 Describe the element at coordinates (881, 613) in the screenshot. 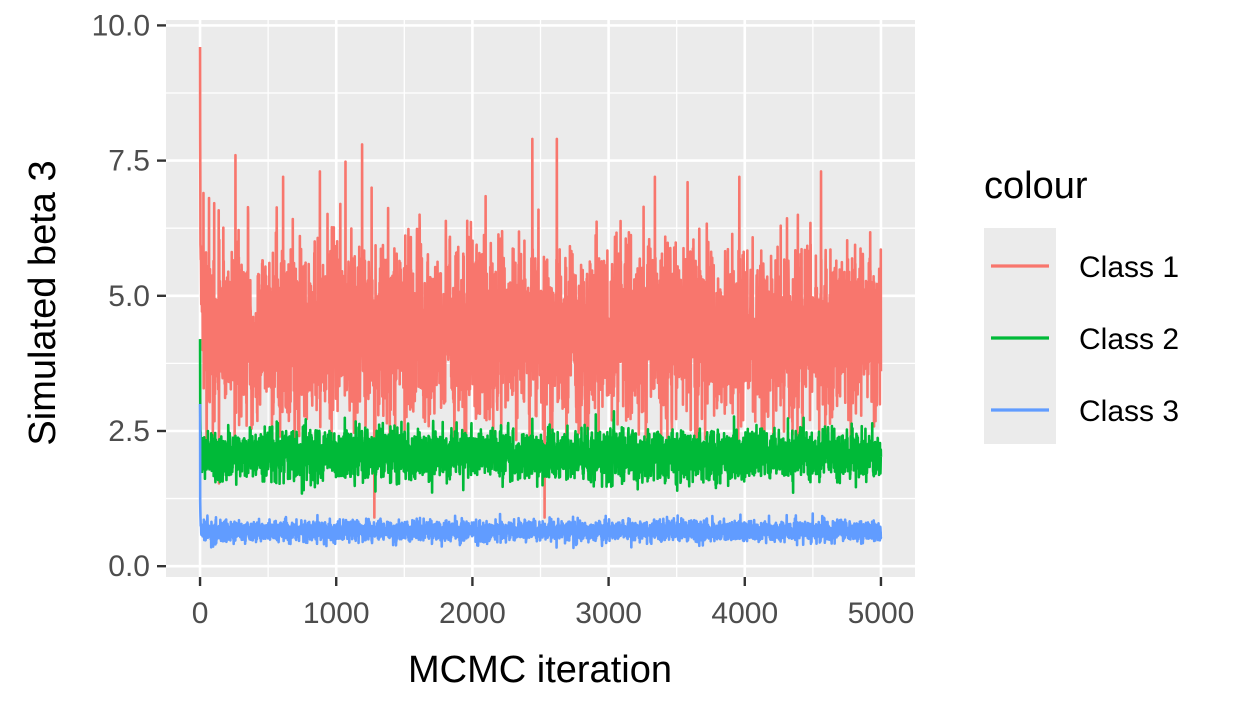

I see `x-tick-label: 5000` at that location.